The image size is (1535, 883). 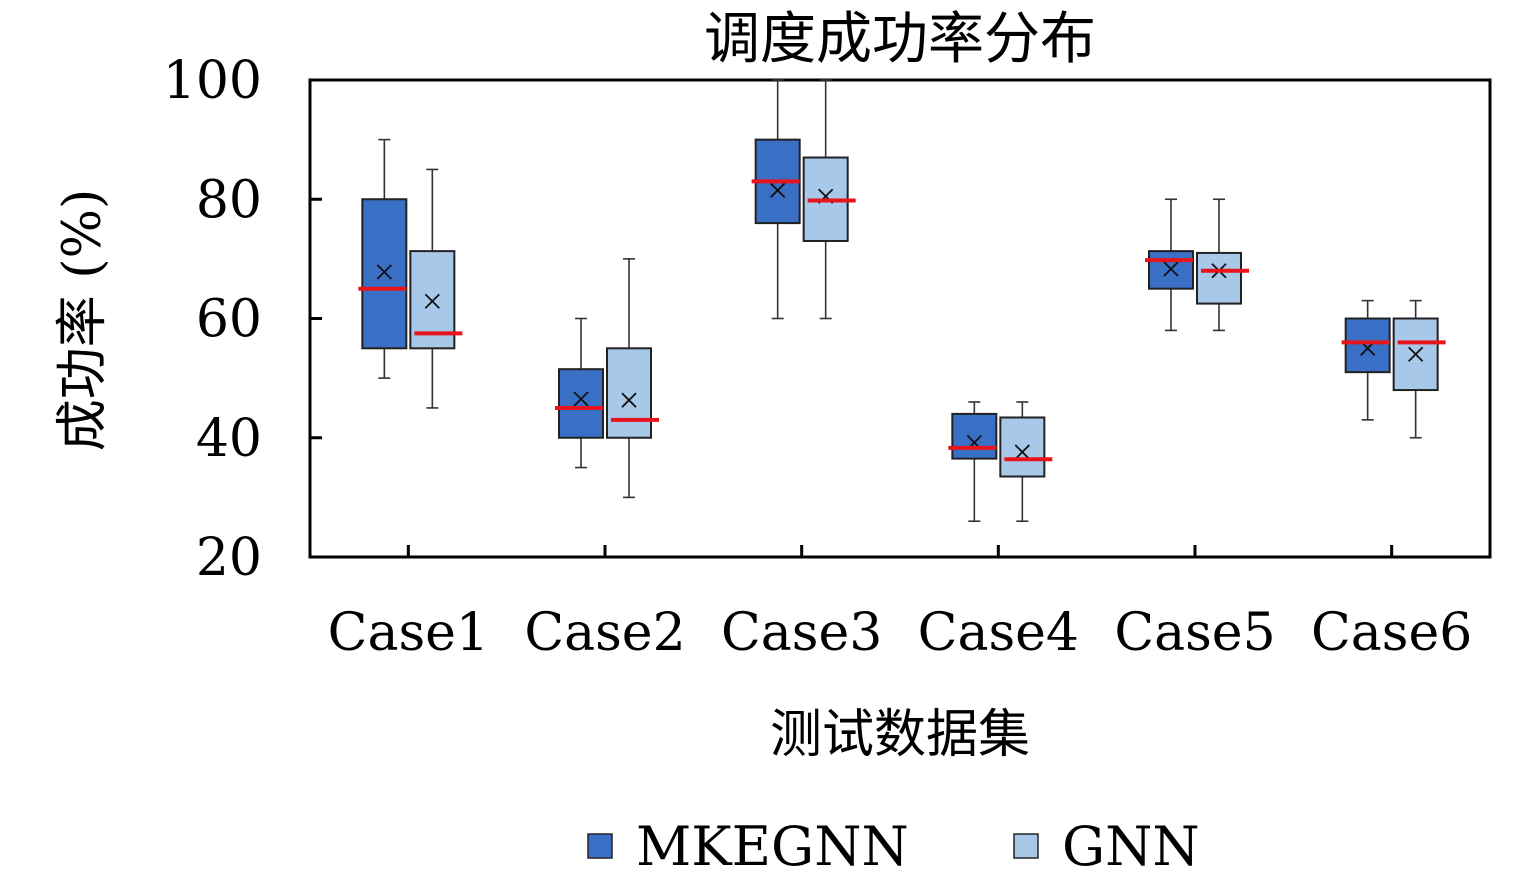 I want to click on x-tick-label: Case3, so click(x=801, y=633).